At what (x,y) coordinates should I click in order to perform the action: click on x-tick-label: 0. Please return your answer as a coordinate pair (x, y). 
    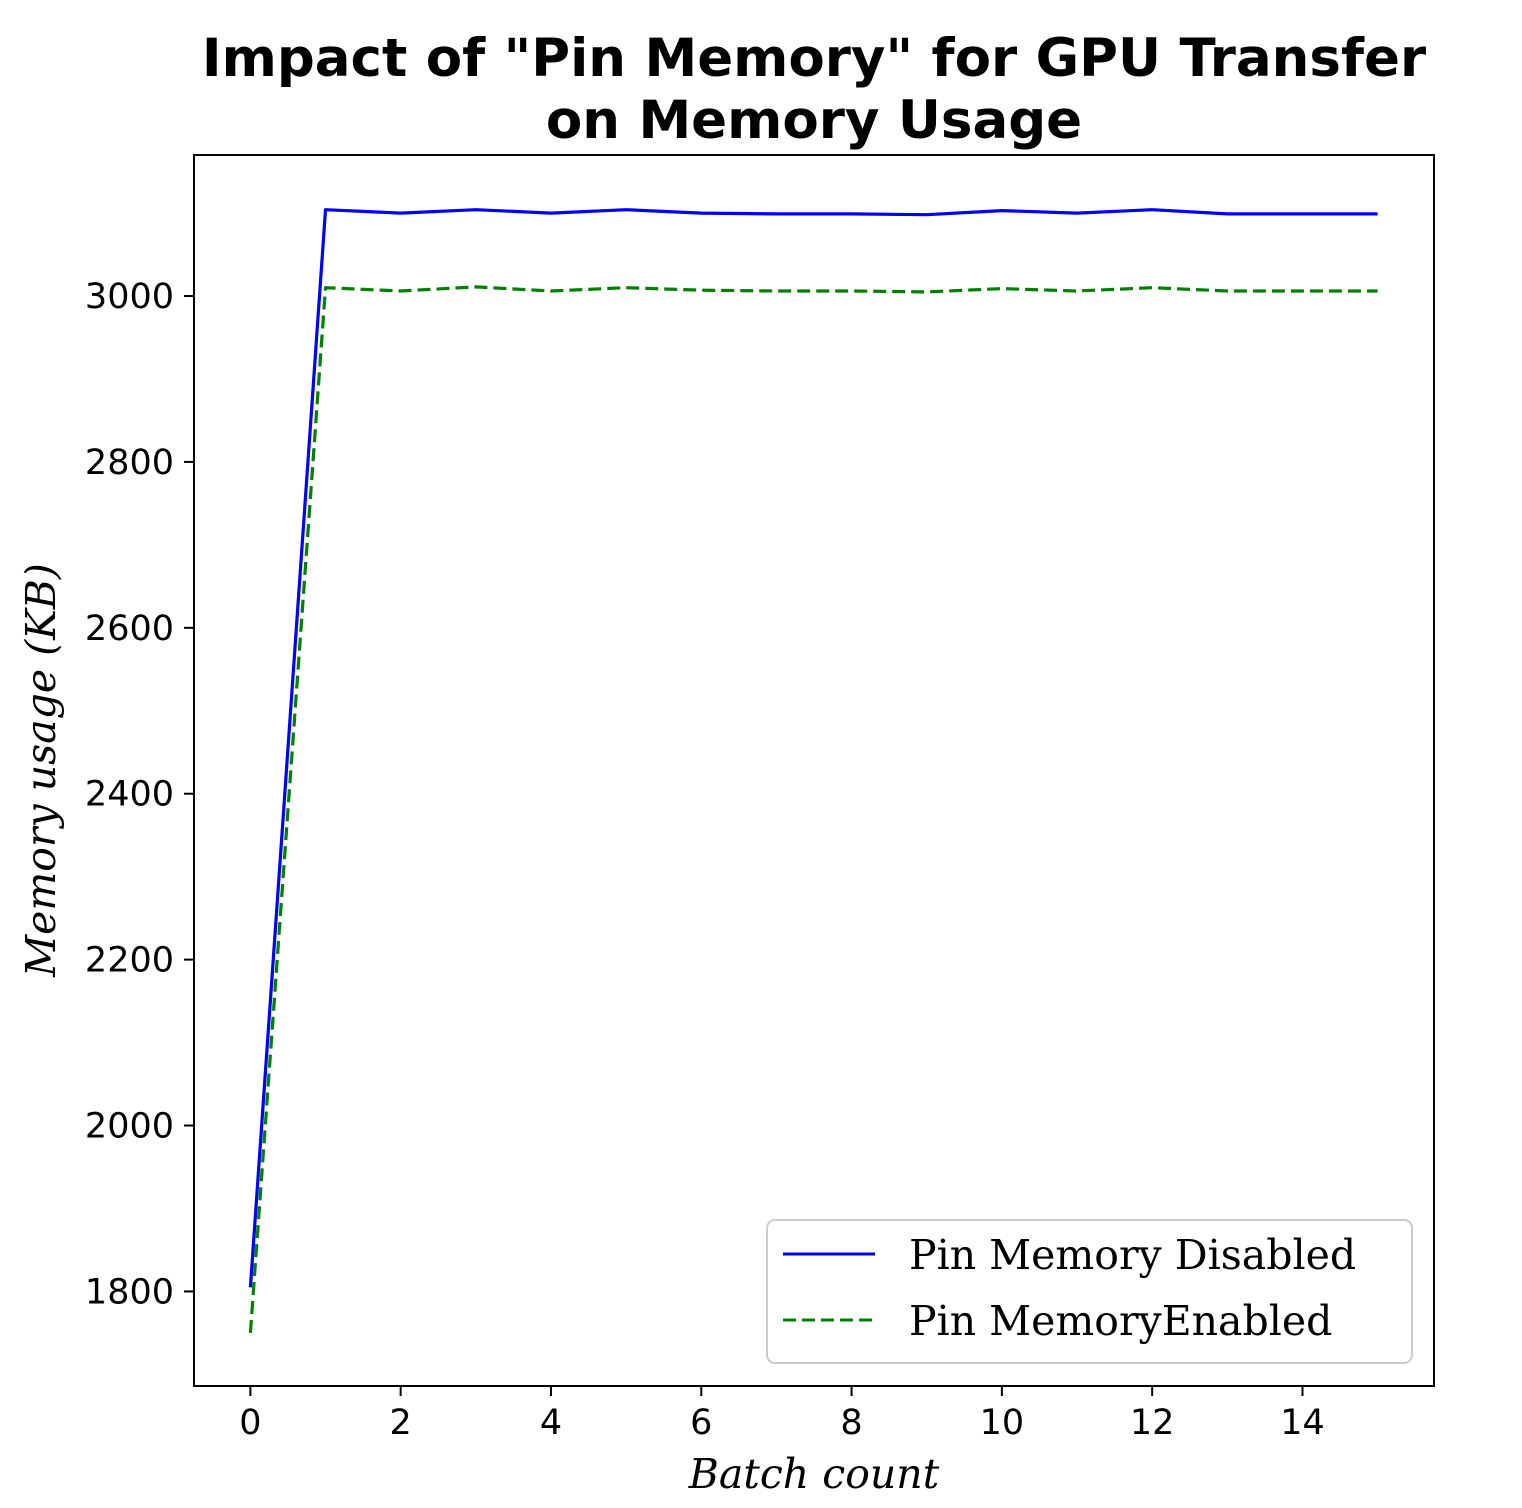
    Looking at the image, I should click on (250, 1423).